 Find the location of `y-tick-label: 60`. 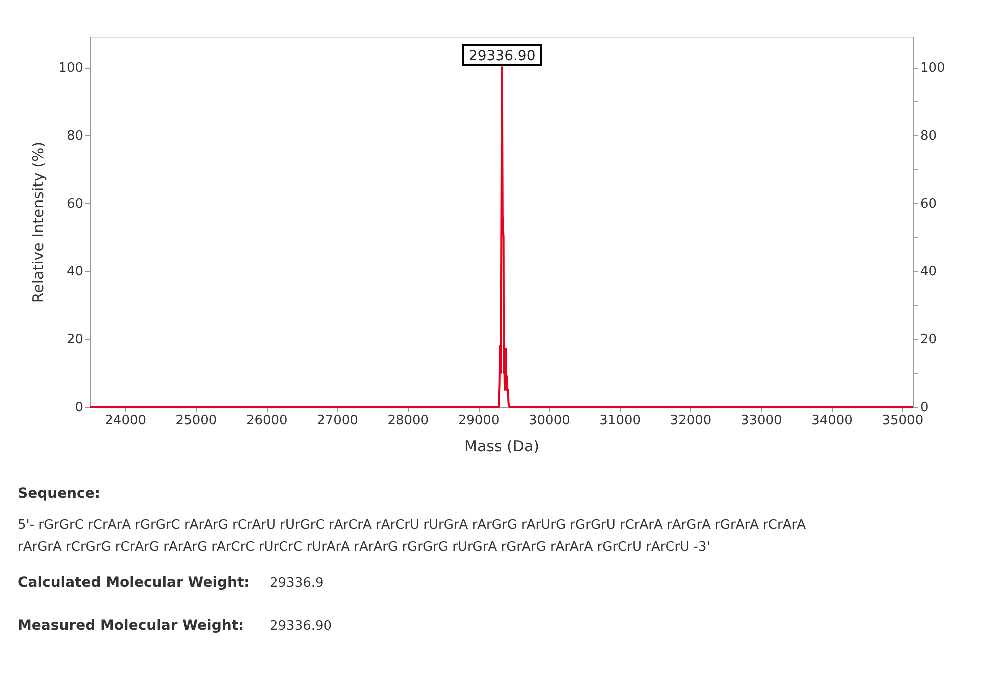

y-tick-label: 60 is located at coordinates (75, 204).